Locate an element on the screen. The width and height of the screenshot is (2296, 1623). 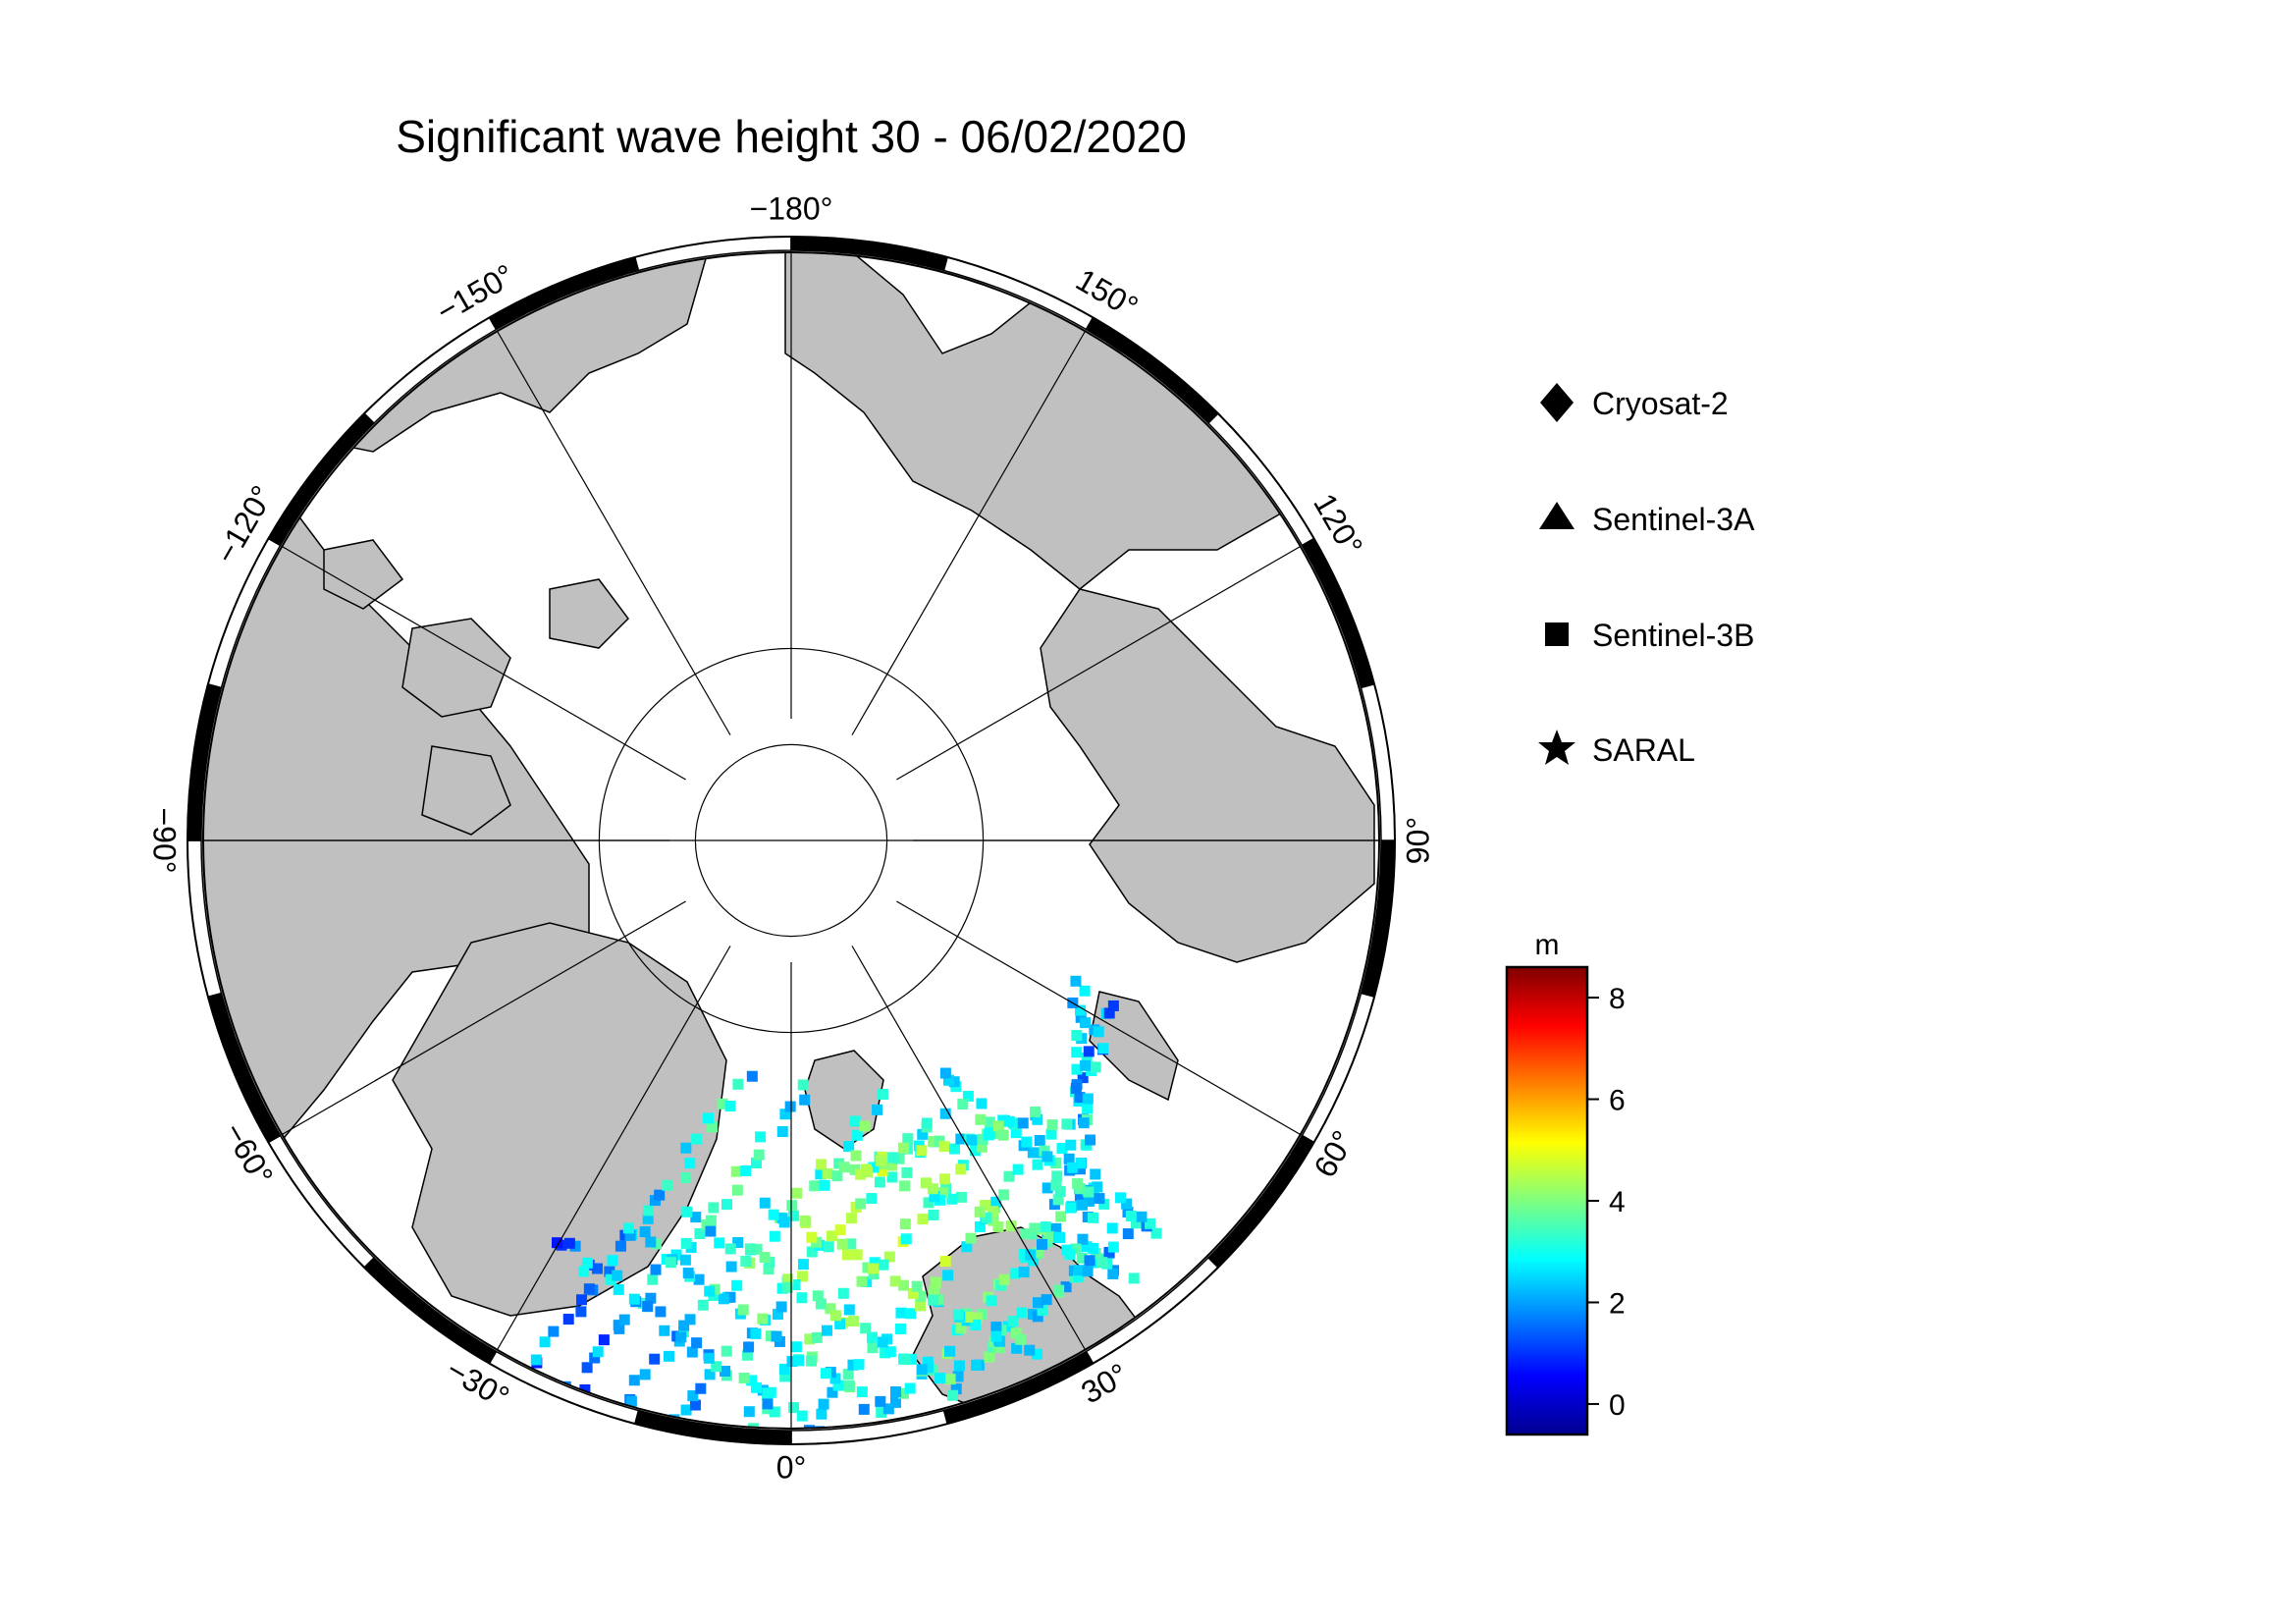
legend-label: SARAL is located at coordinates (1643, 750).